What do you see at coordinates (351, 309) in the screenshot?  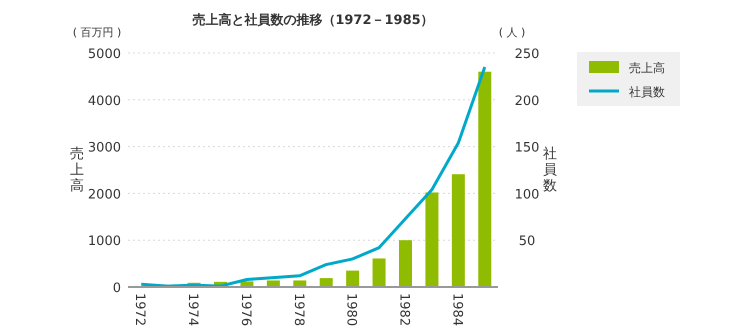 I see `x-tick-label: 1980` at bounding box center [351, 309].